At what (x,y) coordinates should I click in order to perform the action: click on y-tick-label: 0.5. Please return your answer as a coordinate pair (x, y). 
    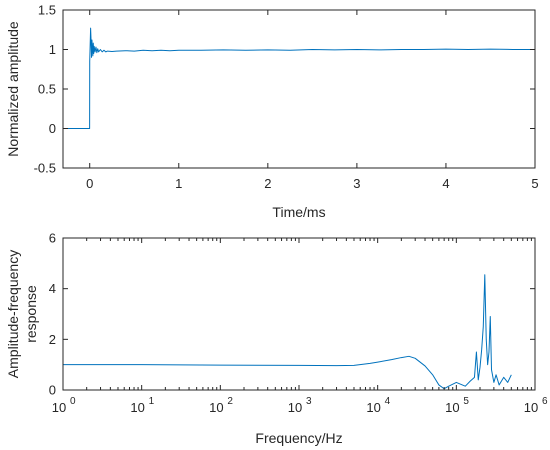
    Looking at the image, I should click on (47, 89).